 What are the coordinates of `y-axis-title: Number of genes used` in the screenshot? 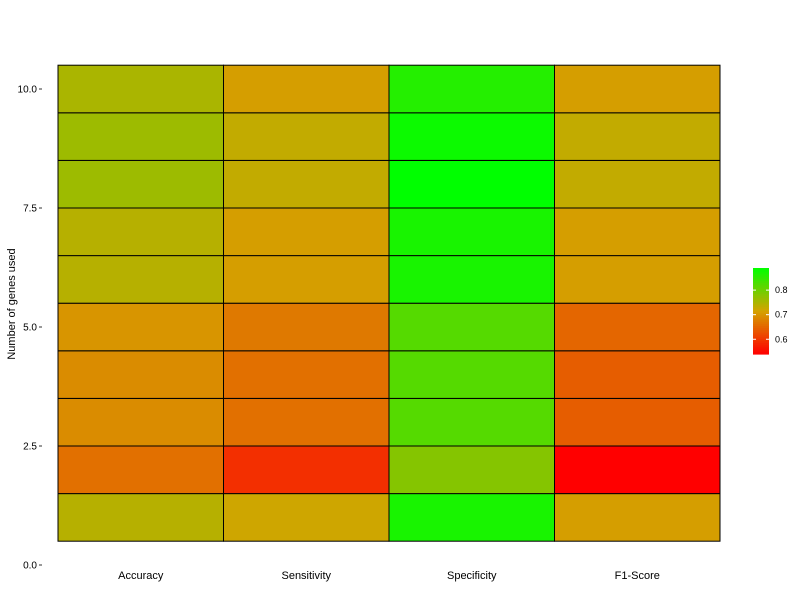 It's located at (12, 303).